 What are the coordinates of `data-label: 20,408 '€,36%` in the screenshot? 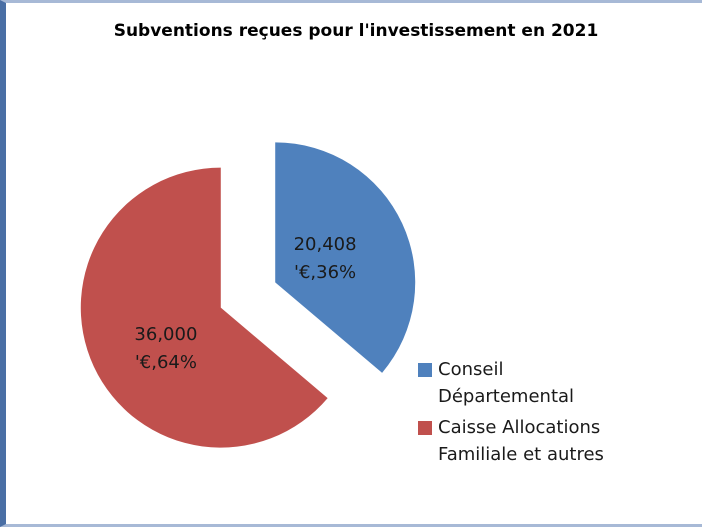 It's located at (325, 258).